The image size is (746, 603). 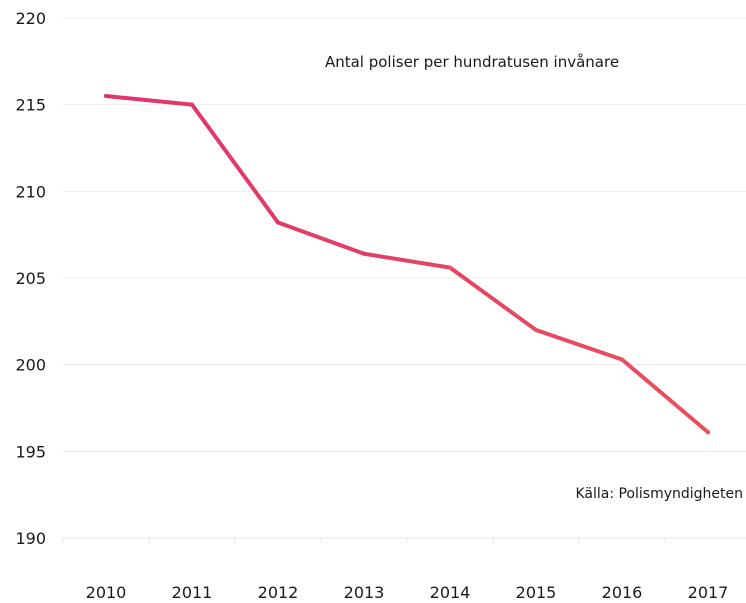 I want to click on x-tick-label: 2011, so click(x=192, y=592).